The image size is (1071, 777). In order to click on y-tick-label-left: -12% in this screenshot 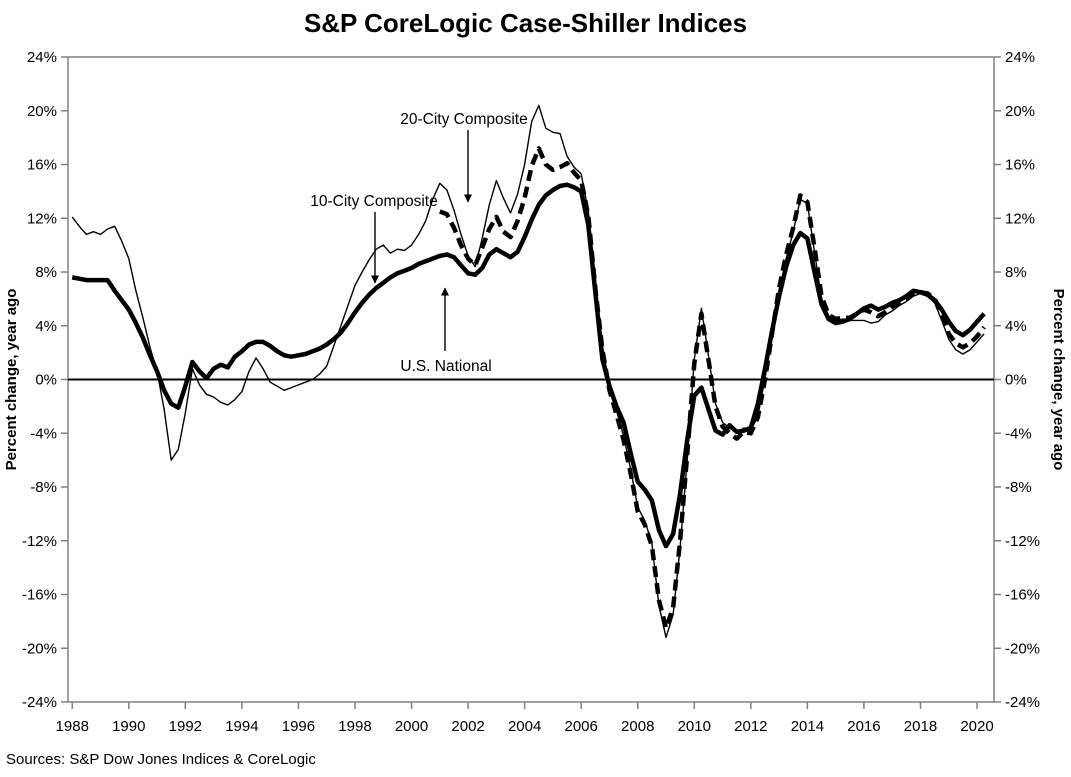, I will do `click(39, 541)`.